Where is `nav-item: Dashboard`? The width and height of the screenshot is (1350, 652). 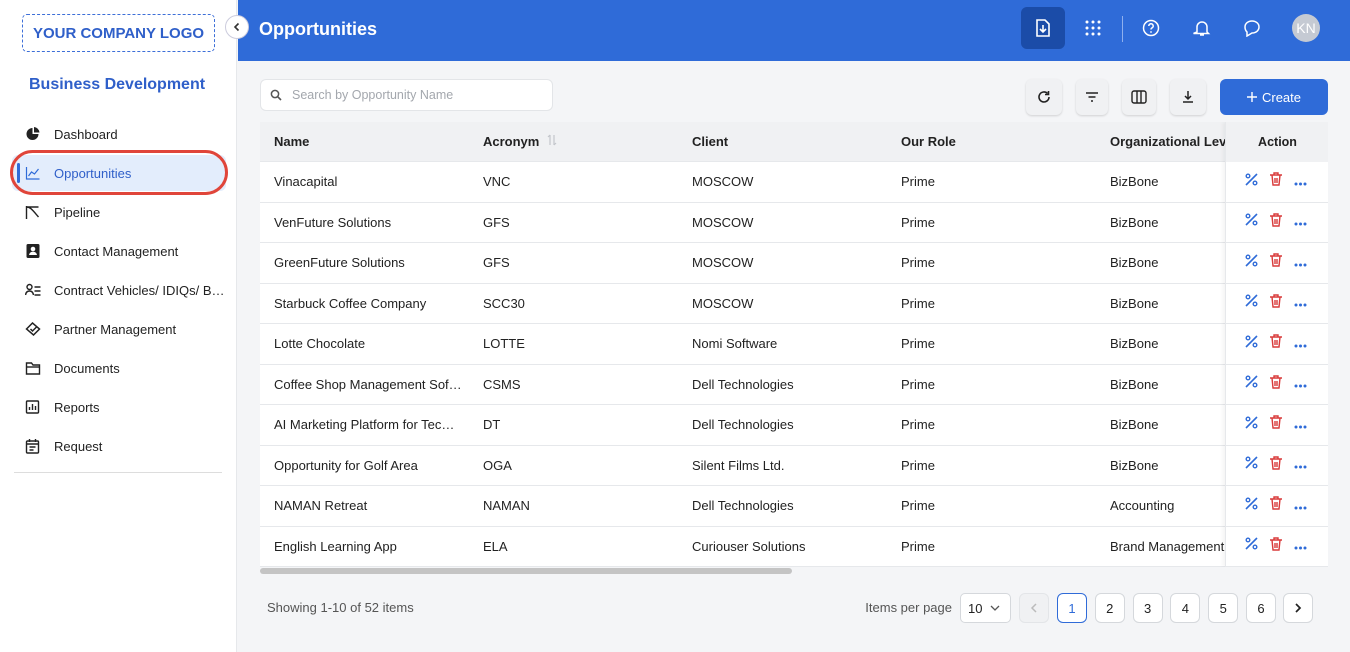 nav-item: Dashboard is located at coordinates (119, 134).